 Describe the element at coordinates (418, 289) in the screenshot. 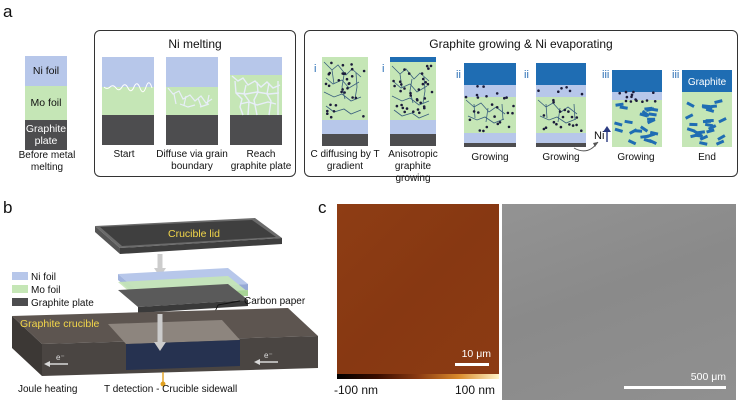

I see `afm-image: 10 μm` at that location.